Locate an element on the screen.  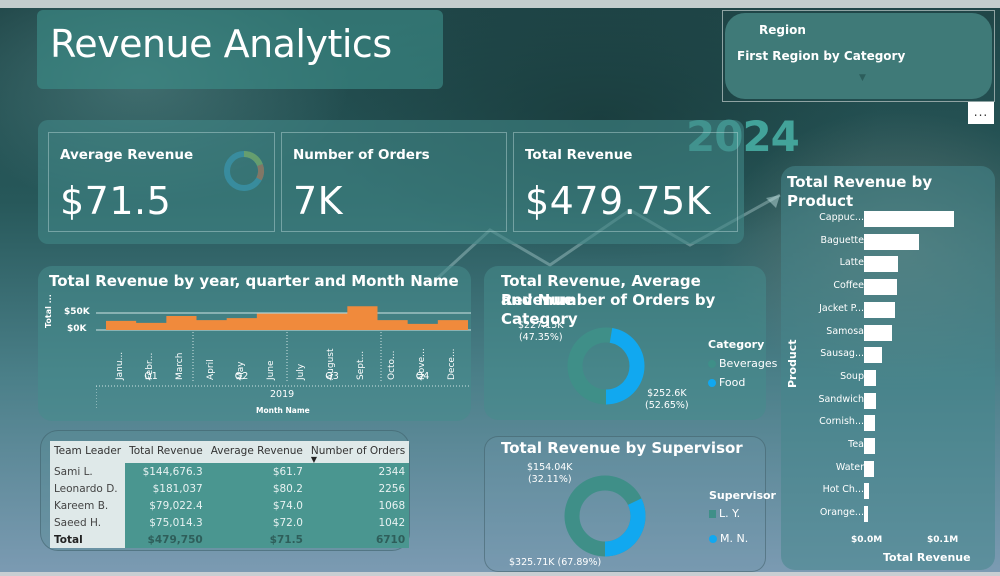
cell-total-revenue: $181,037 is located at coordinates (166, 488).